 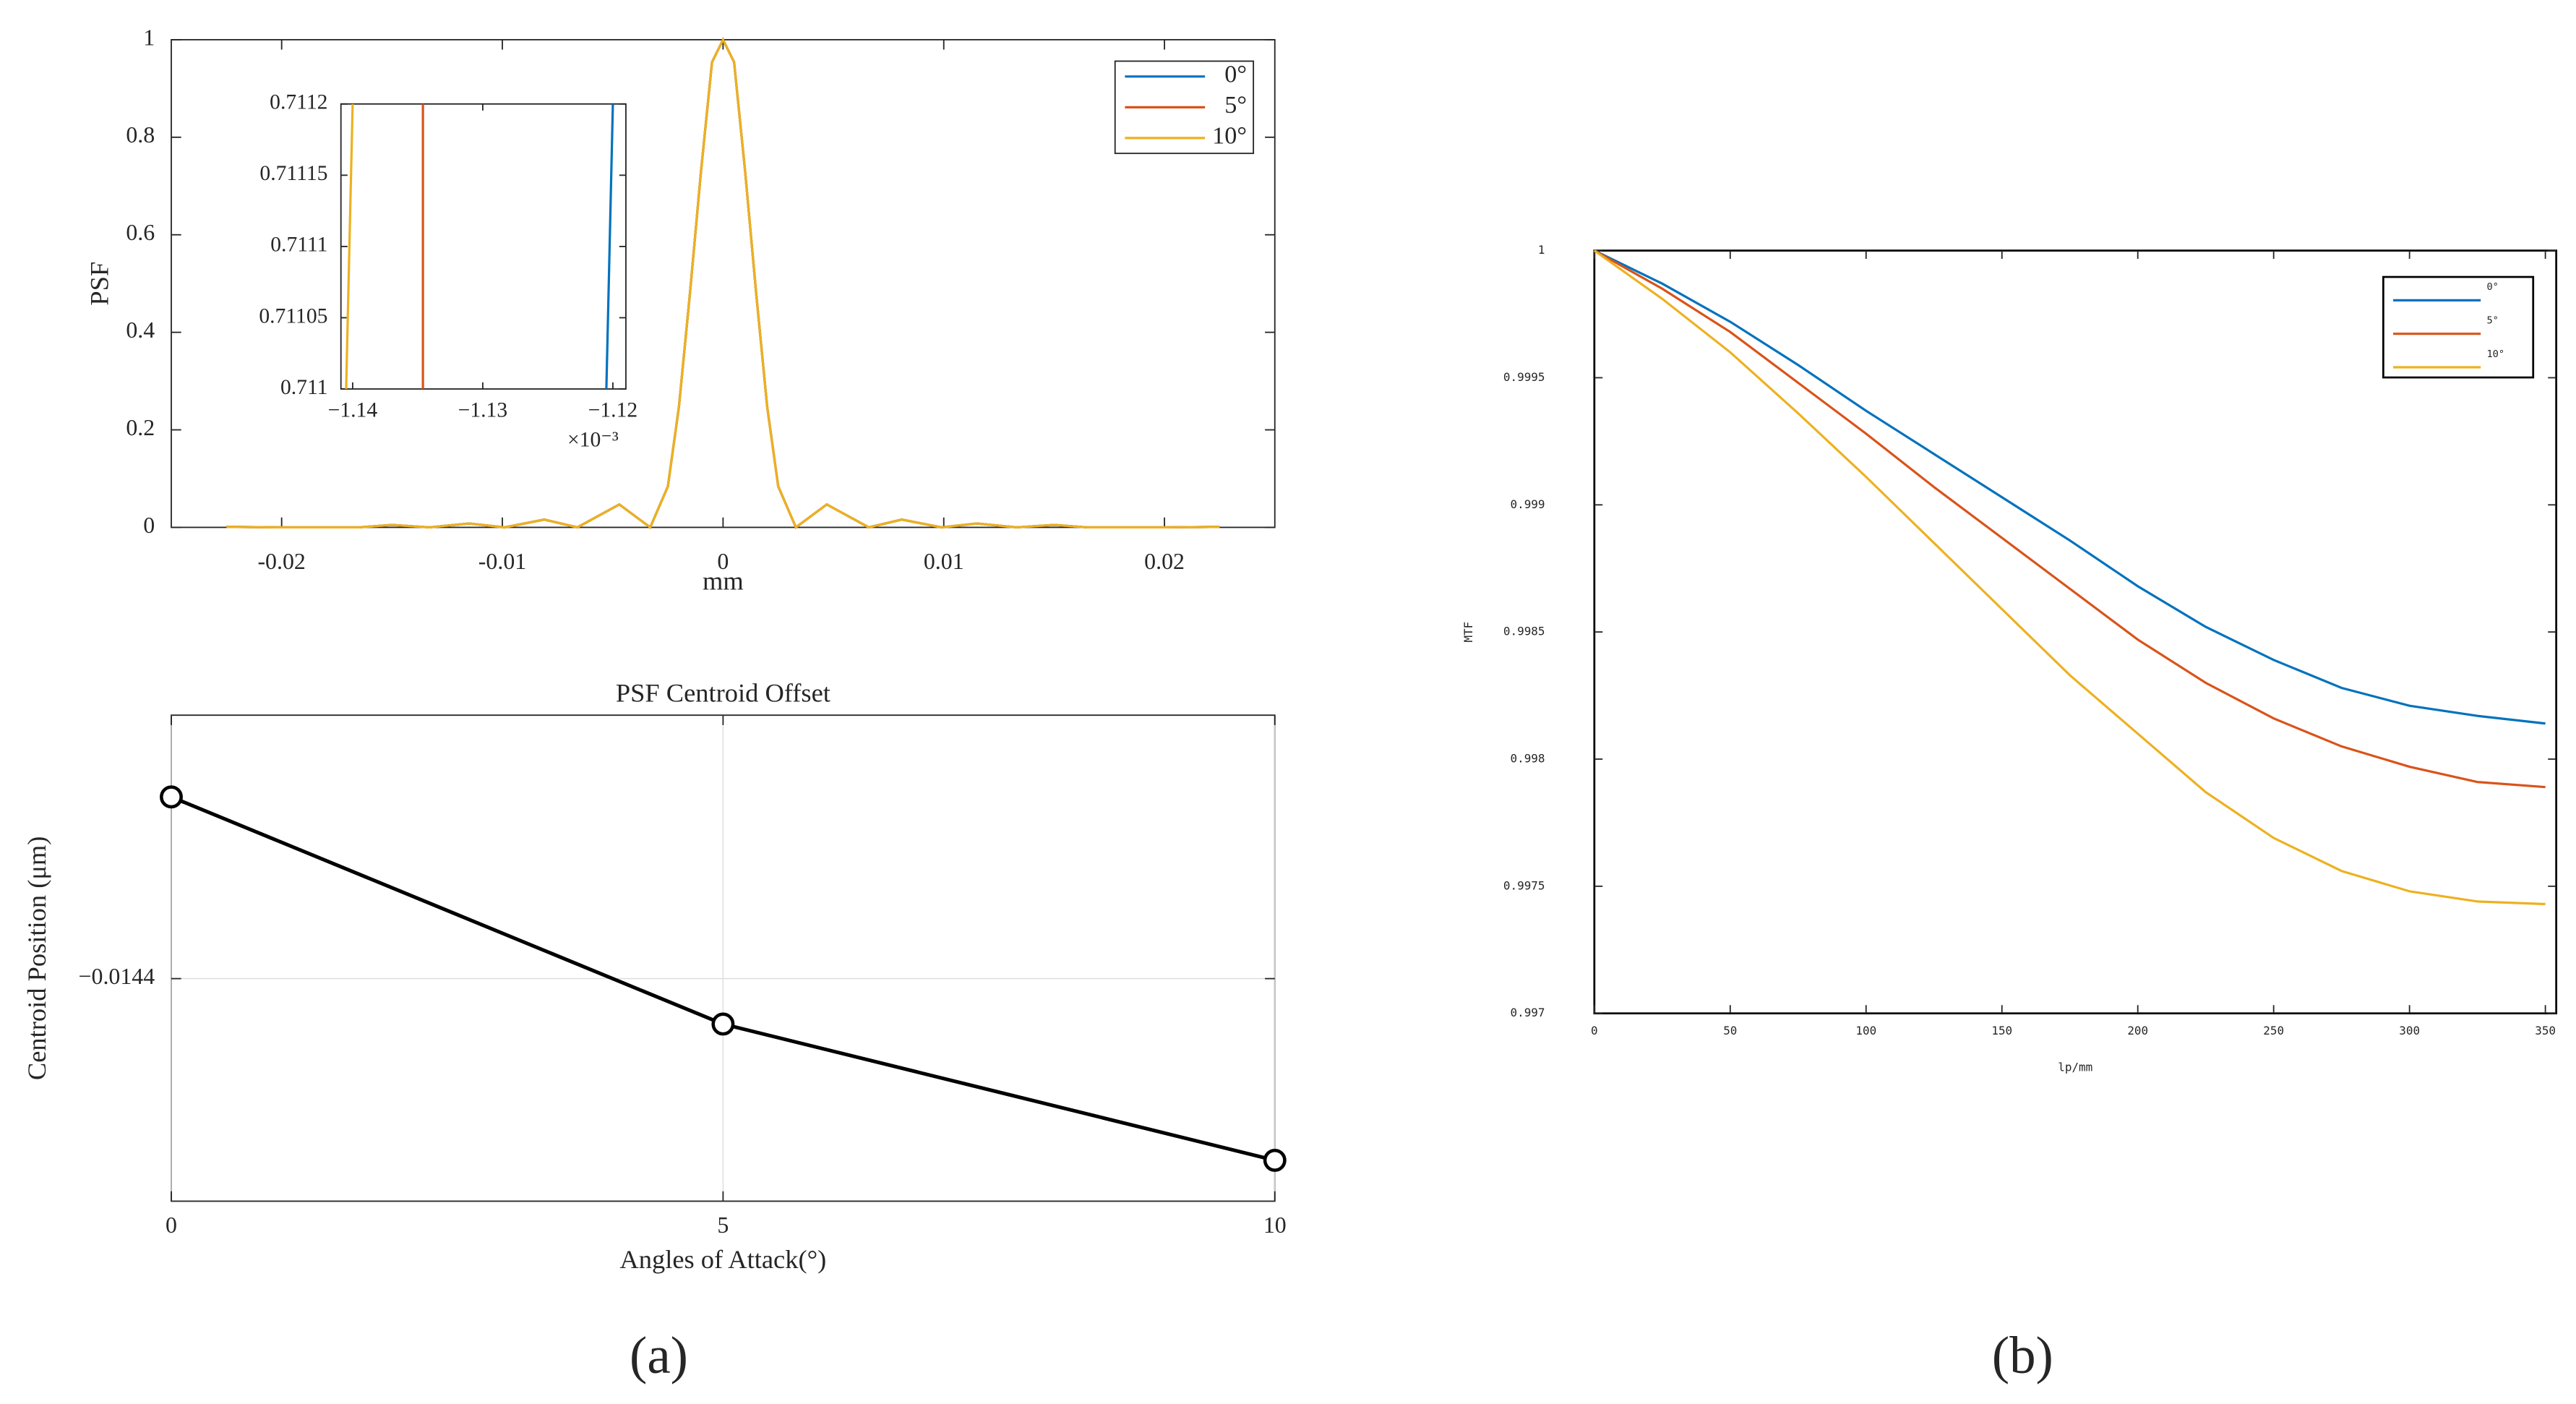 I want to click on x-tick-label: 10, so click(x=1275, y=1225).